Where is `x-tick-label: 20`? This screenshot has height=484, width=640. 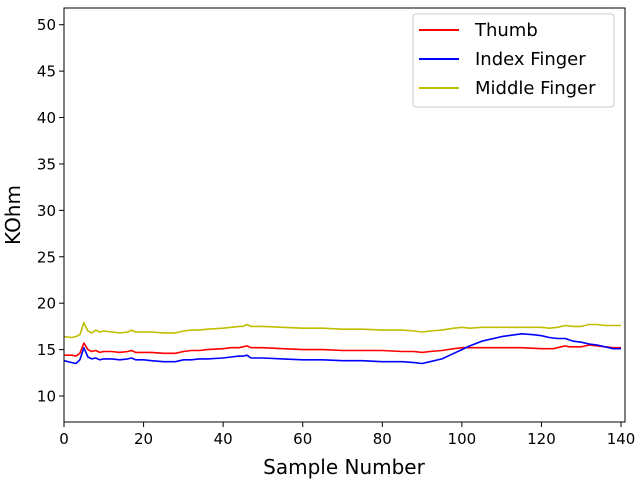
x-tick-label: 20 is located at coordinates (143, 439).